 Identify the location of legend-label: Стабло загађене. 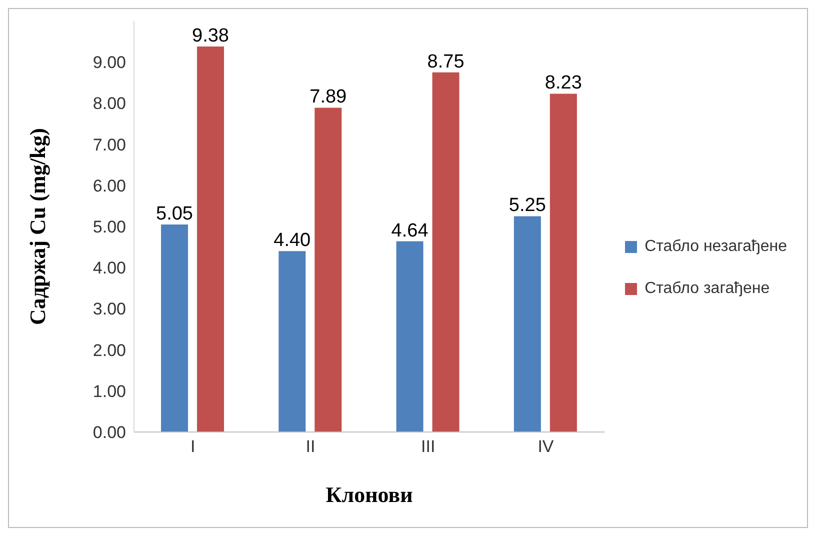
(707, 289).